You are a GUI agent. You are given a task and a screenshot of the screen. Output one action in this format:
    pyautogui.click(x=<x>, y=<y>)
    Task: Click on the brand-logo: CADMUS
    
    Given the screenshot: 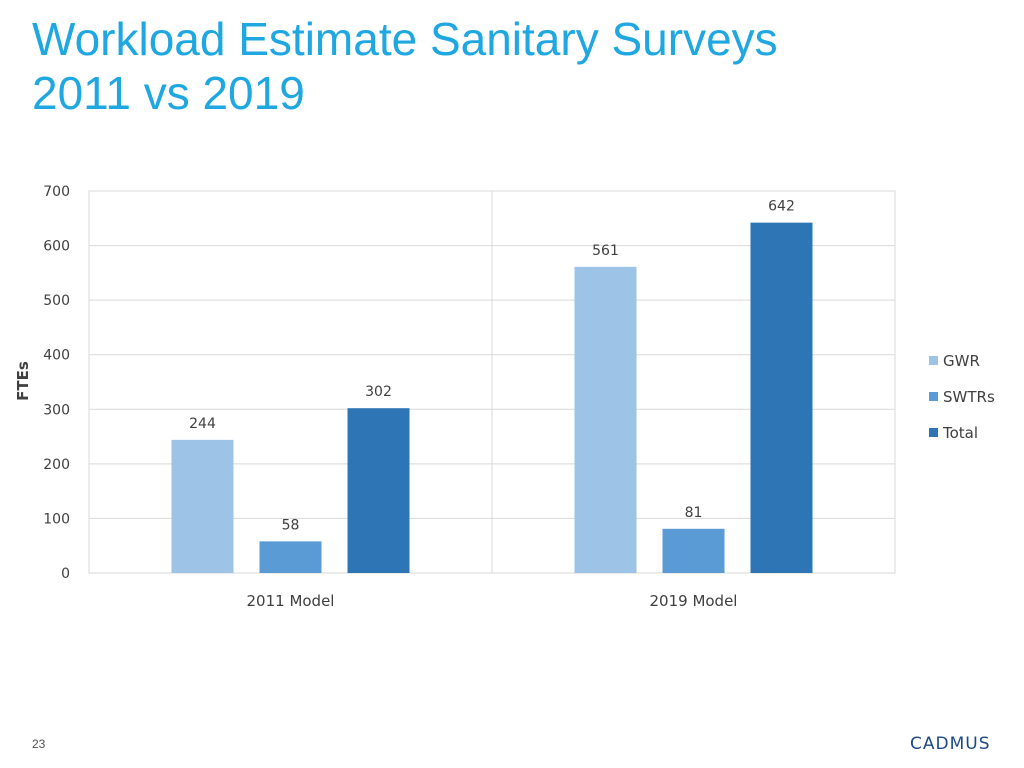 What is the action you would take?
    pyautogui.click(x=950, y=744)
    